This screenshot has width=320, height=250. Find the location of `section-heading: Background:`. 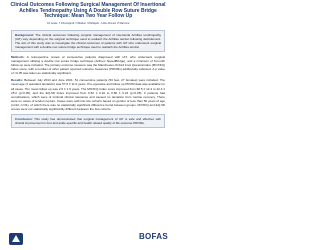

section-heading: Background: is located at coordinates (24, 35).